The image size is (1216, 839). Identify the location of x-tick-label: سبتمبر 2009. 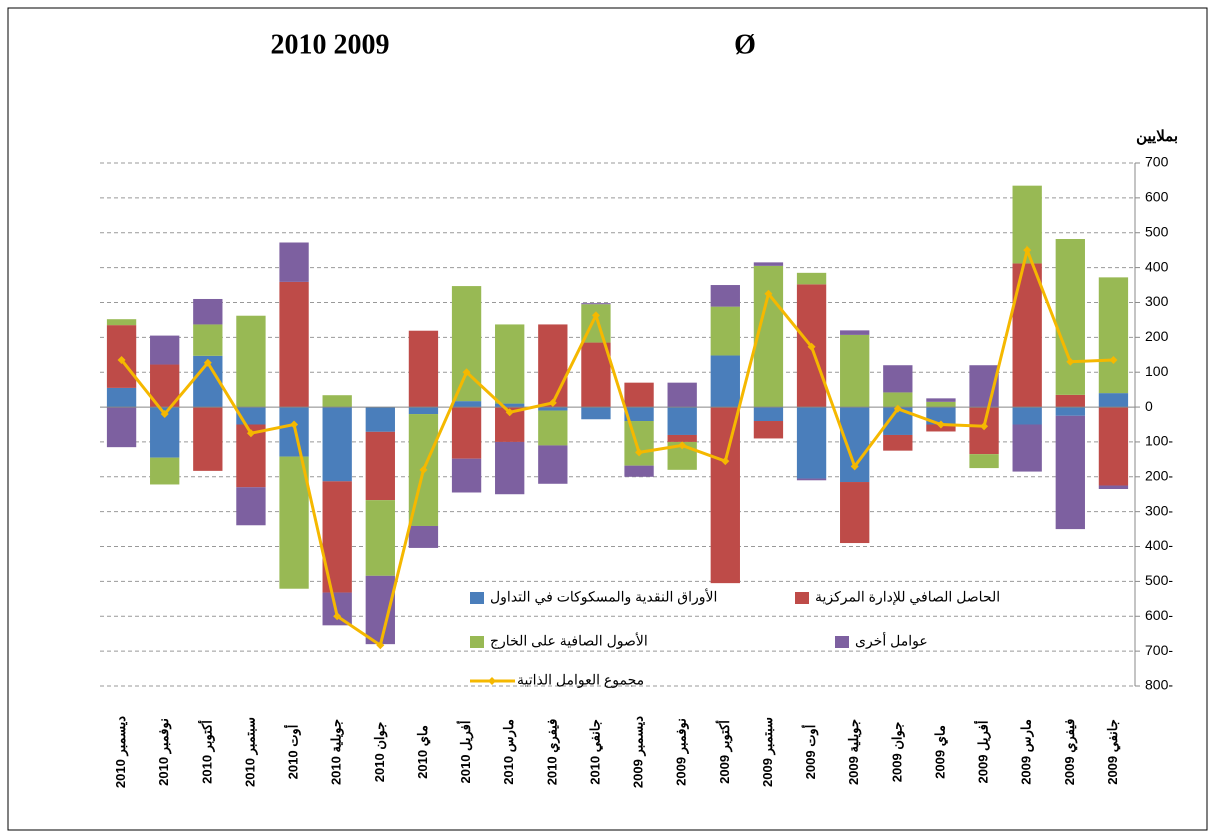
(768, 752).